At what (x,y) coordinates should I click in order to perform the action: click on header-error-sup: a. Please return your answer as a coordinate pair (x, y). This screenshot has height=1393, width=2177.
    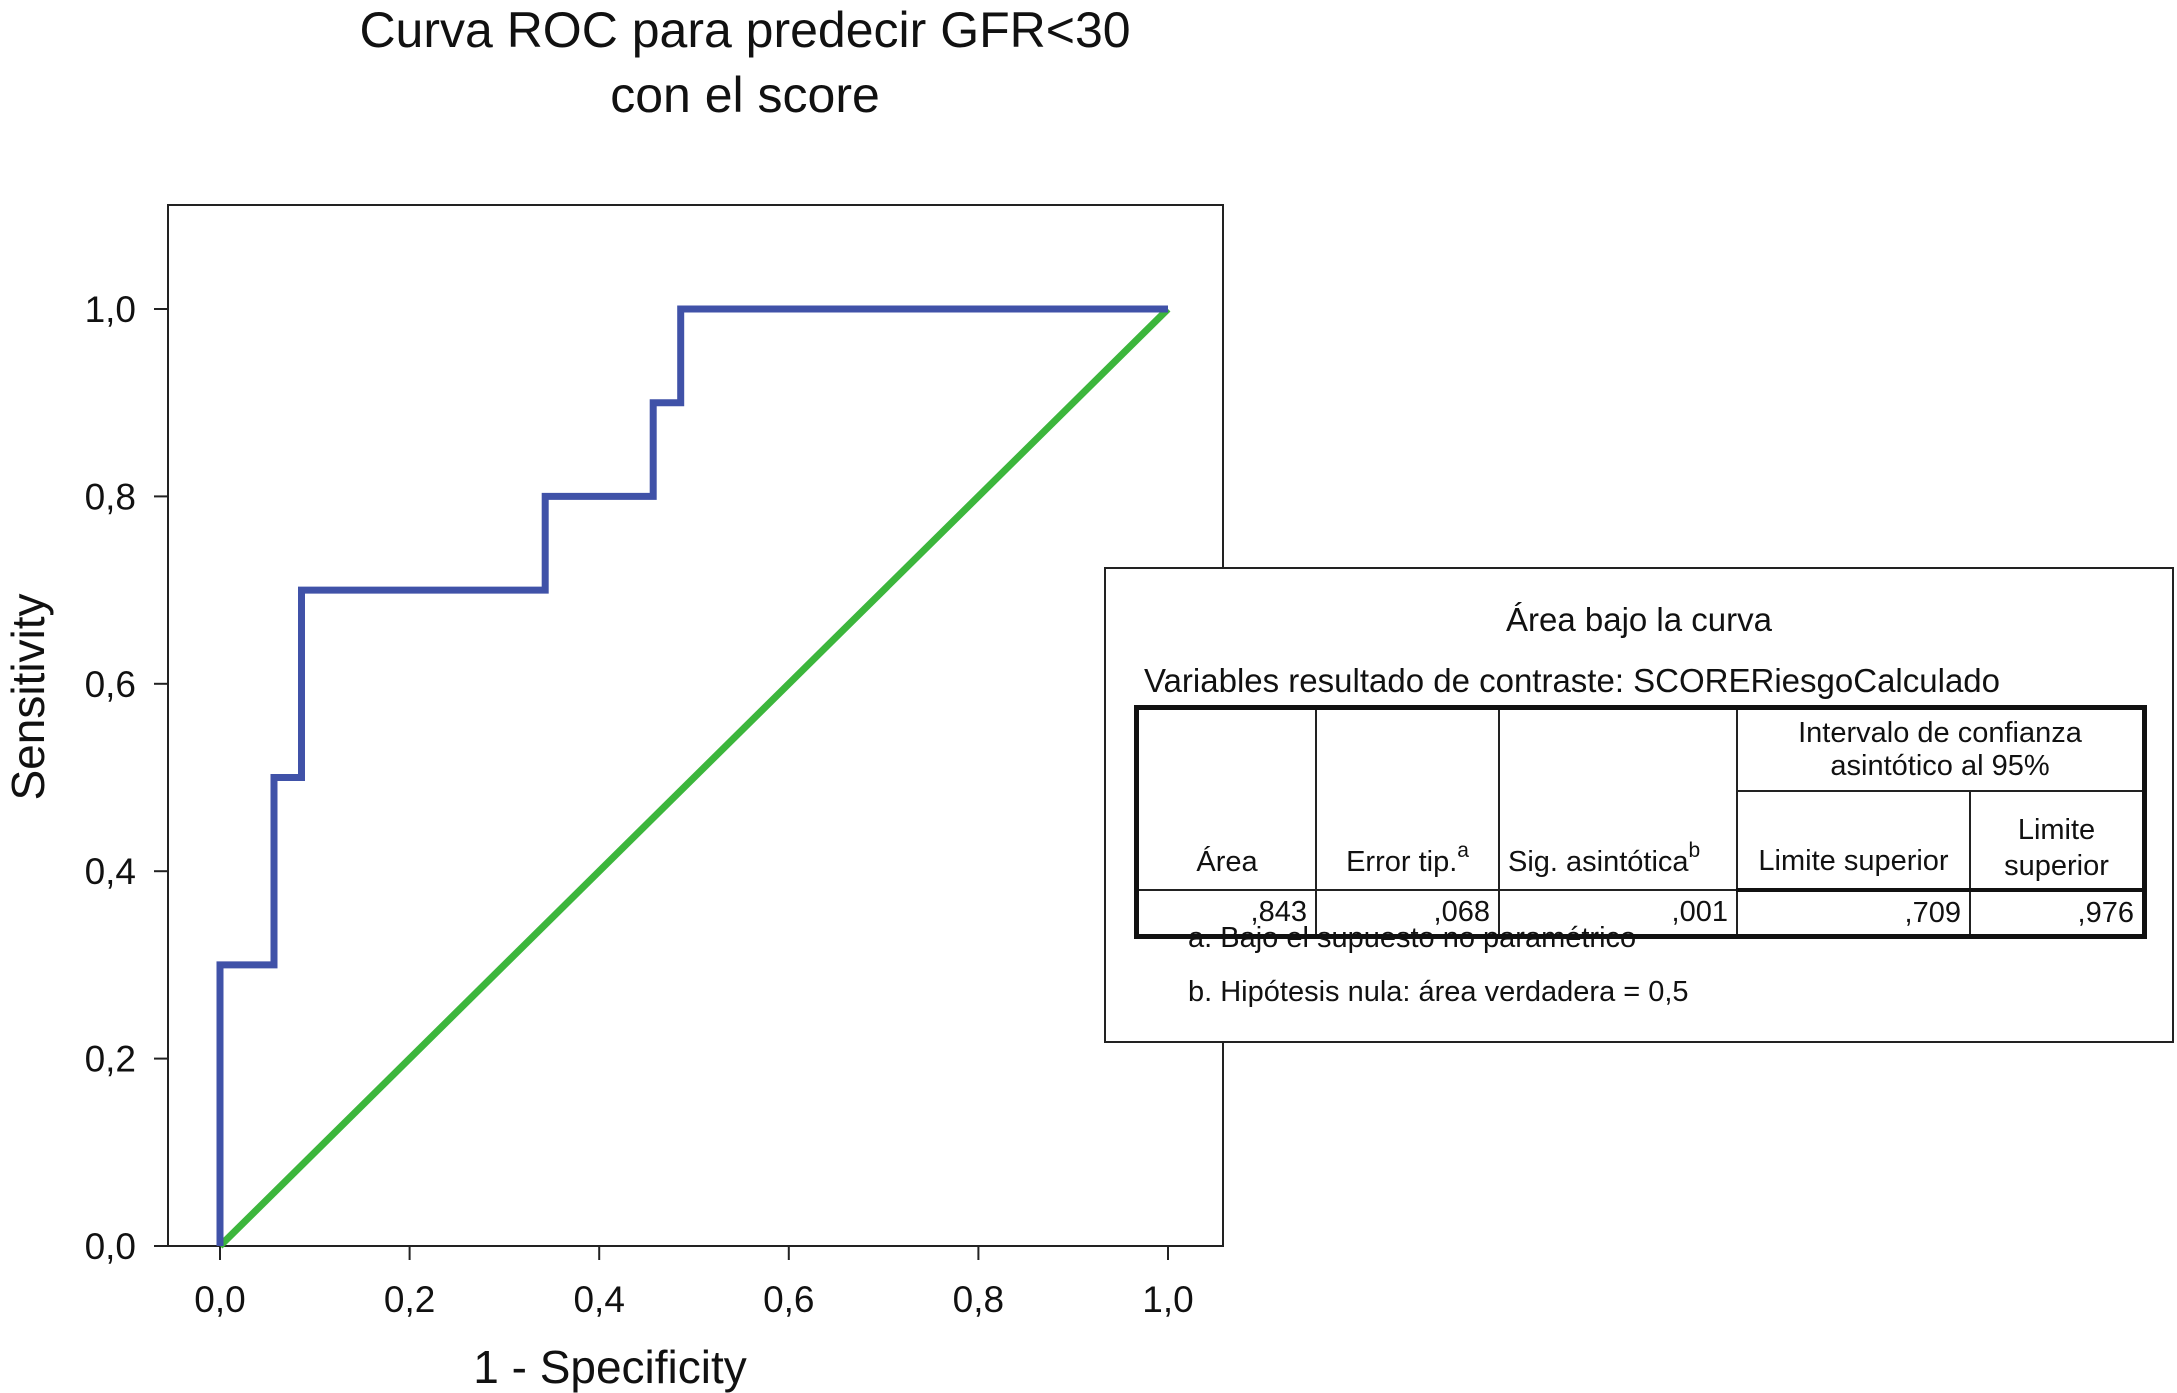
    Looking at the image, I should click on (1463, 850).